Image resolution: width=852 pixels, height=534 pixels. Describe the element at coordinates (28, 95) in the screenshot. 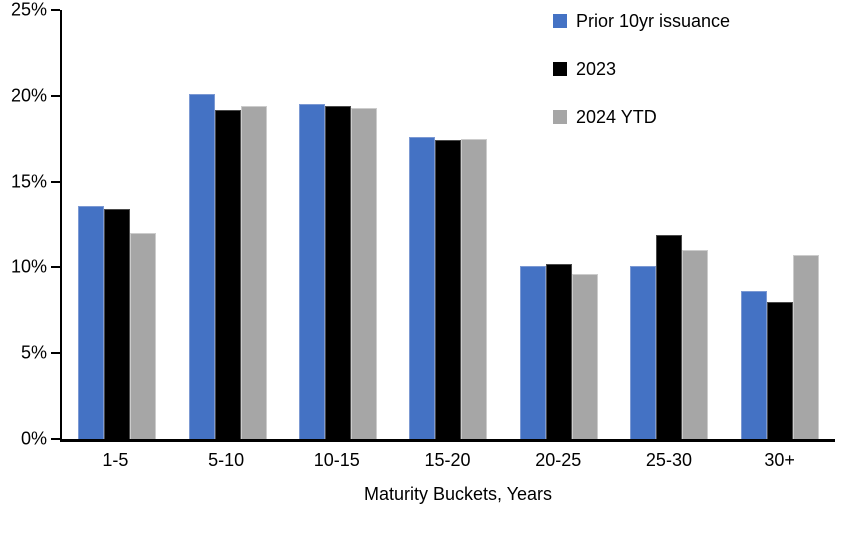

I see `y-tick-label: 20%` at that location.